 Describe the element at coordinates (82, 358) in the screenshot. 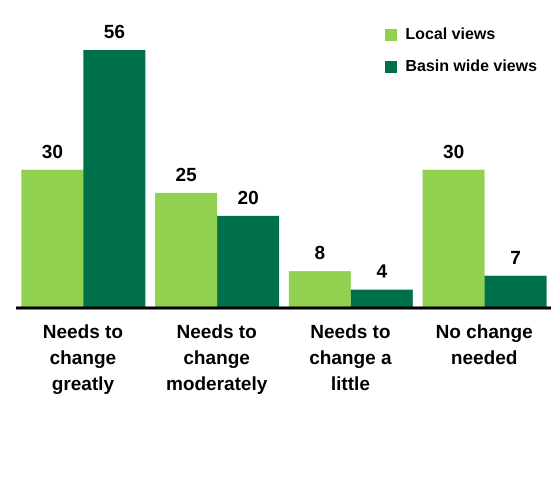

I see `x-tick-label: Needs to change greatly` at that location.